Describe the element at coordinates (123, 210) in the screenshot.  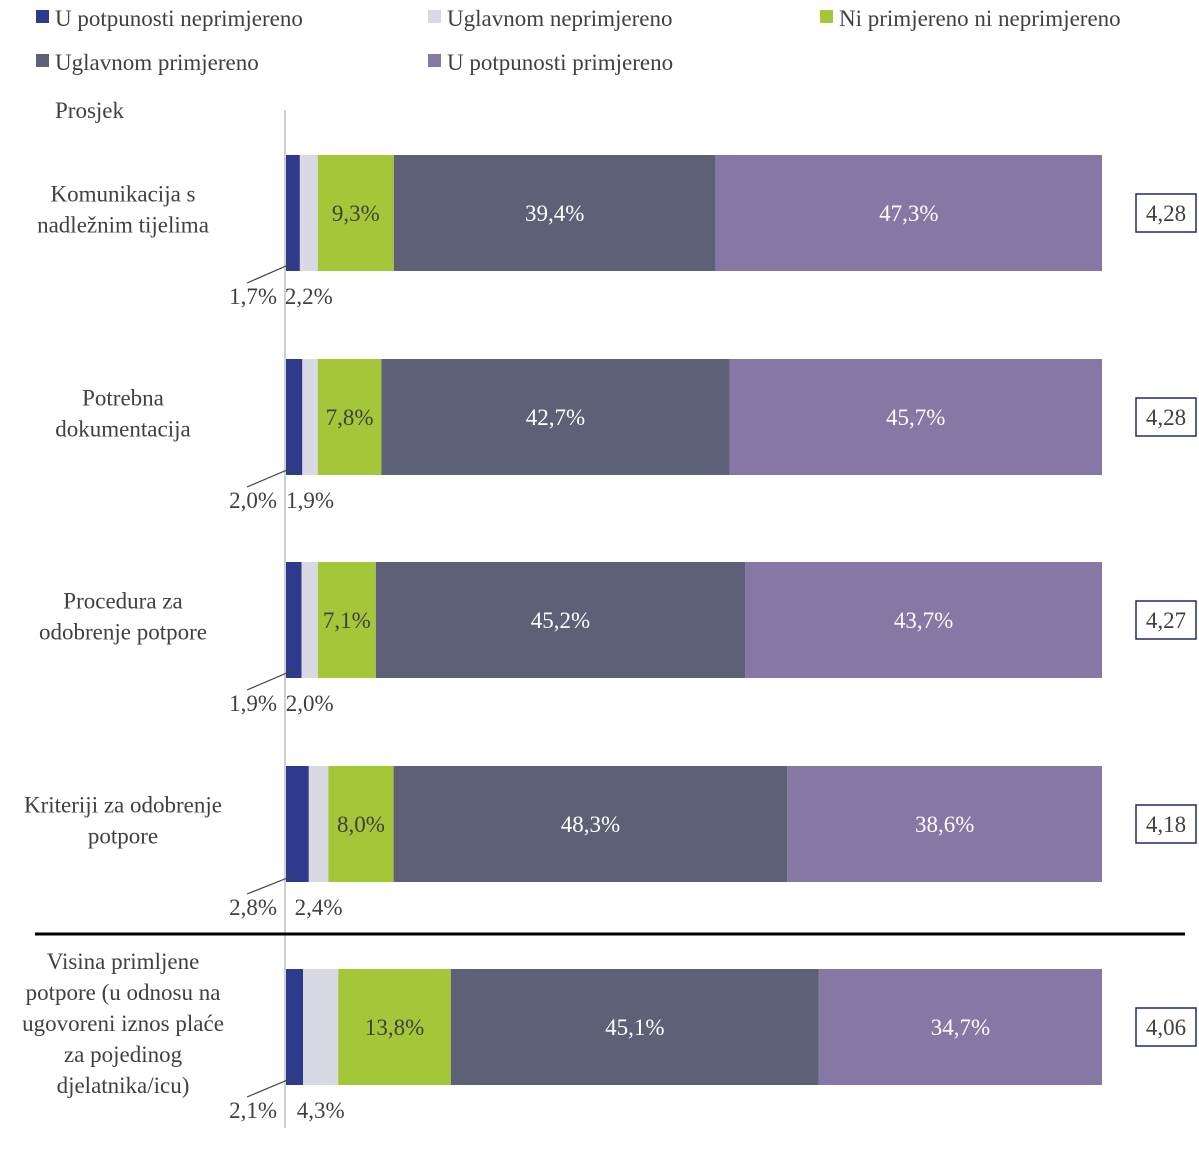
I see `category-label: Komunikacija s nadležnim tijelima` at that location.